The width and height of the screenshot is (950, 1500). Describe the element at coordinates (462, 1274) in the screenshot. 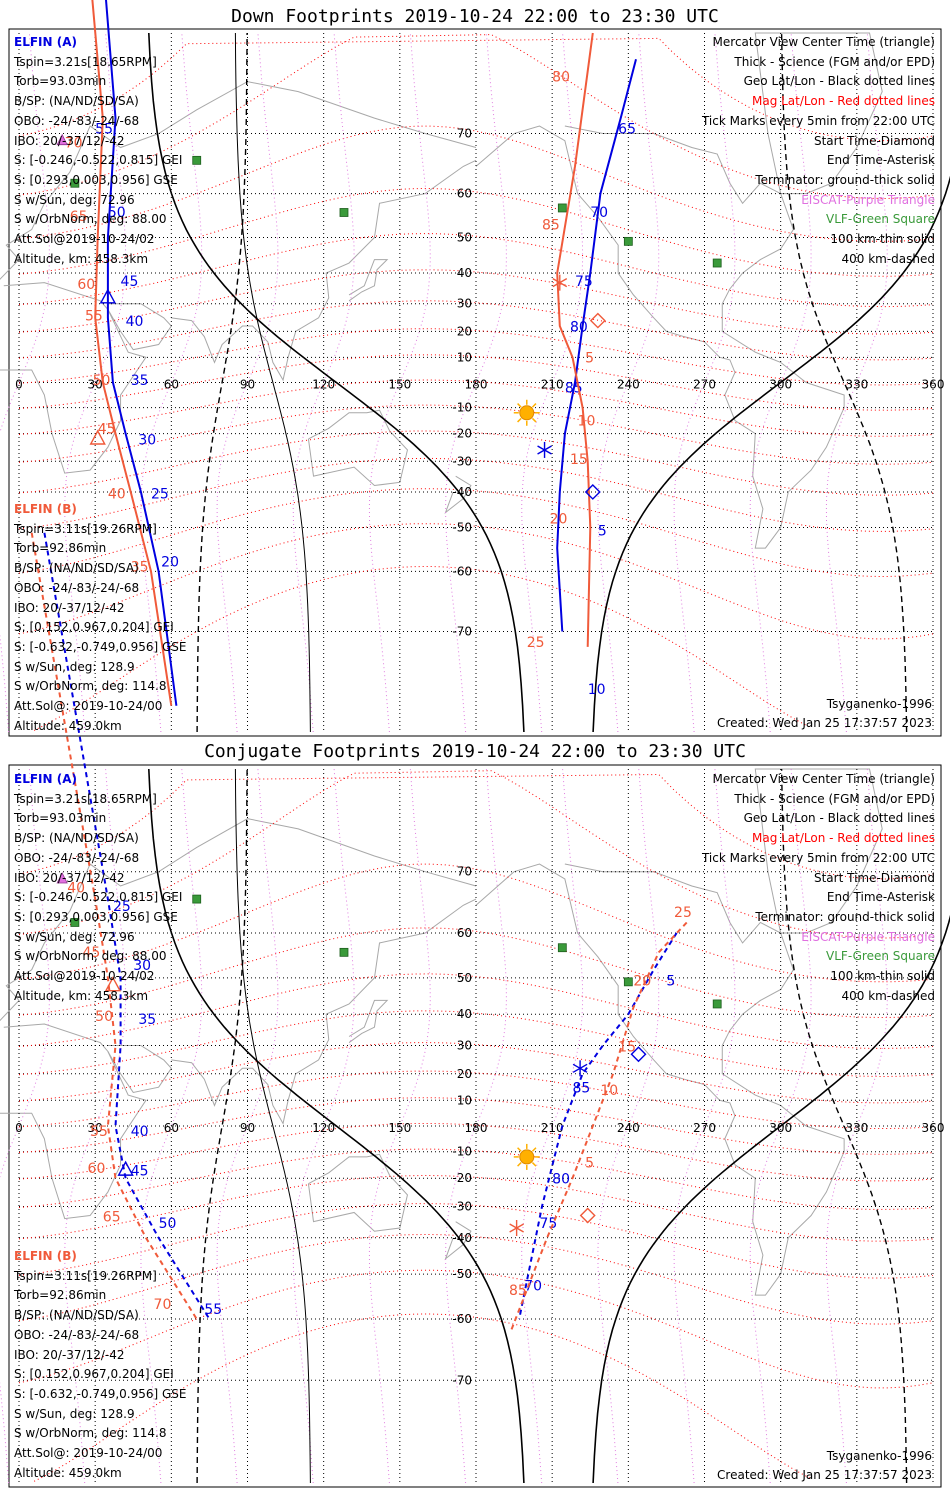

I see `y-tick-label: -50` at that location.